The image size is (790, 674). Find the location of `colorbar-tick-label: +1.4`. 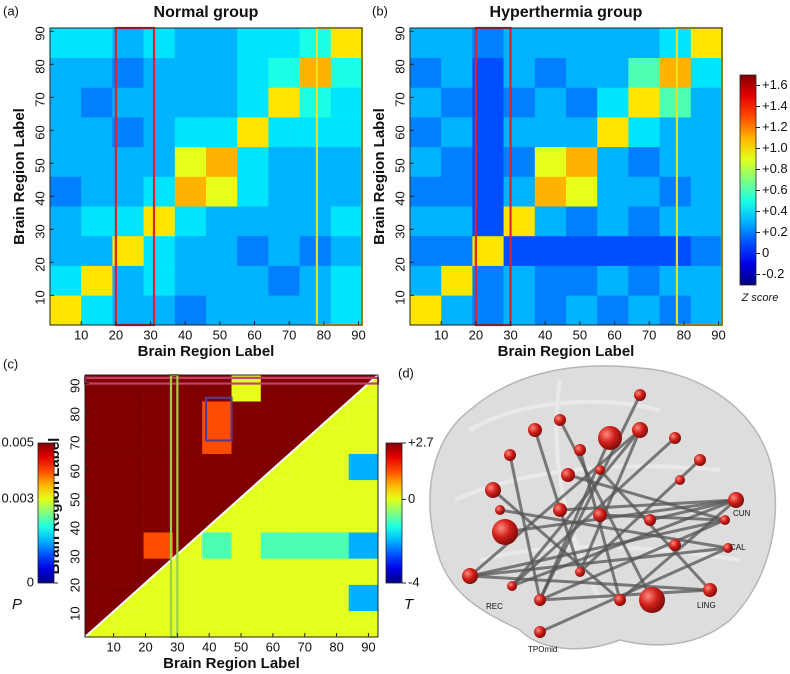

colorbar-tick-label: +1.4 is located at coordinates (775, 105).